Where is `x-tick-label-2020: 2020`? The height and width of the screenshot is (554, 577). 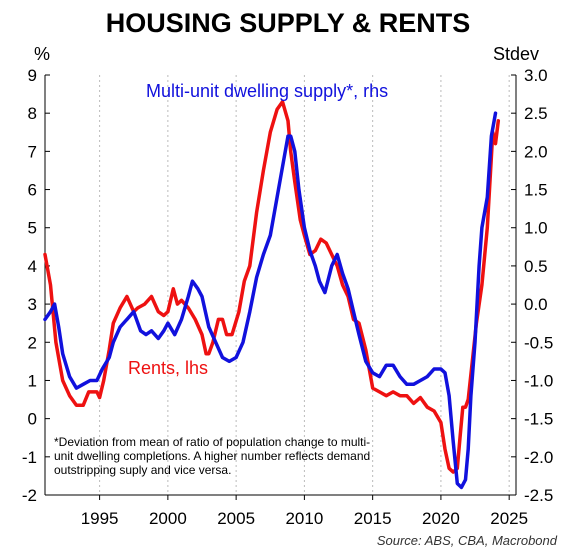 x-tick-label-2020: 2020 is located at coordinates (441, 518).